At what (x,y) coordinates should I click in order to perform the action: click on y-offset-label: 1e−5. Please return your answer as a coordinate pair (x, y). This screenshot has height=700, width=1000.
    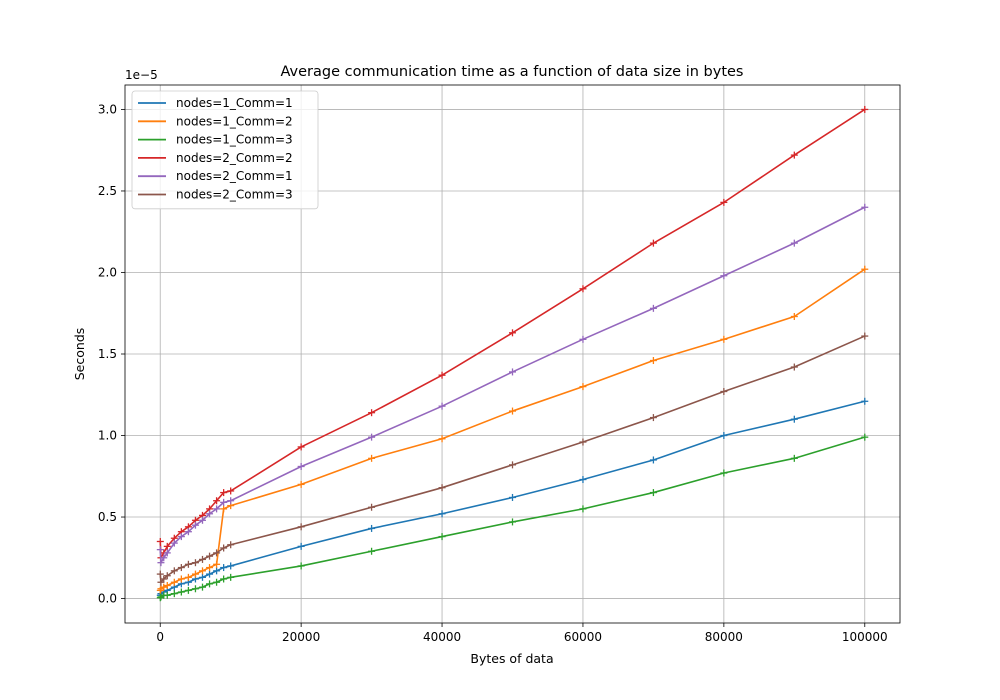
    Looking at the image, I should click on (141, 75).